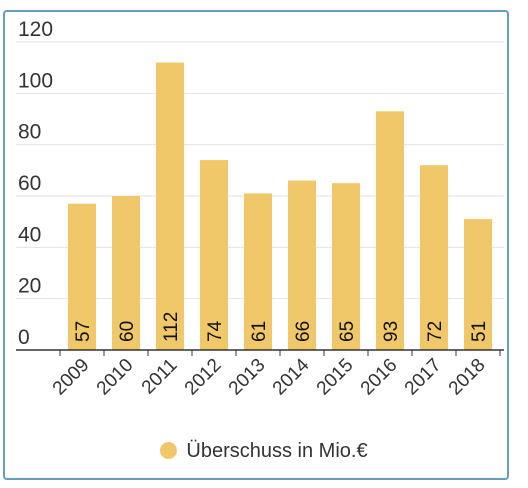  What do you see at coordinates (215, 331) in the screenshot?
I see `bar-value-label: 74` at bounding box center [215, 331].